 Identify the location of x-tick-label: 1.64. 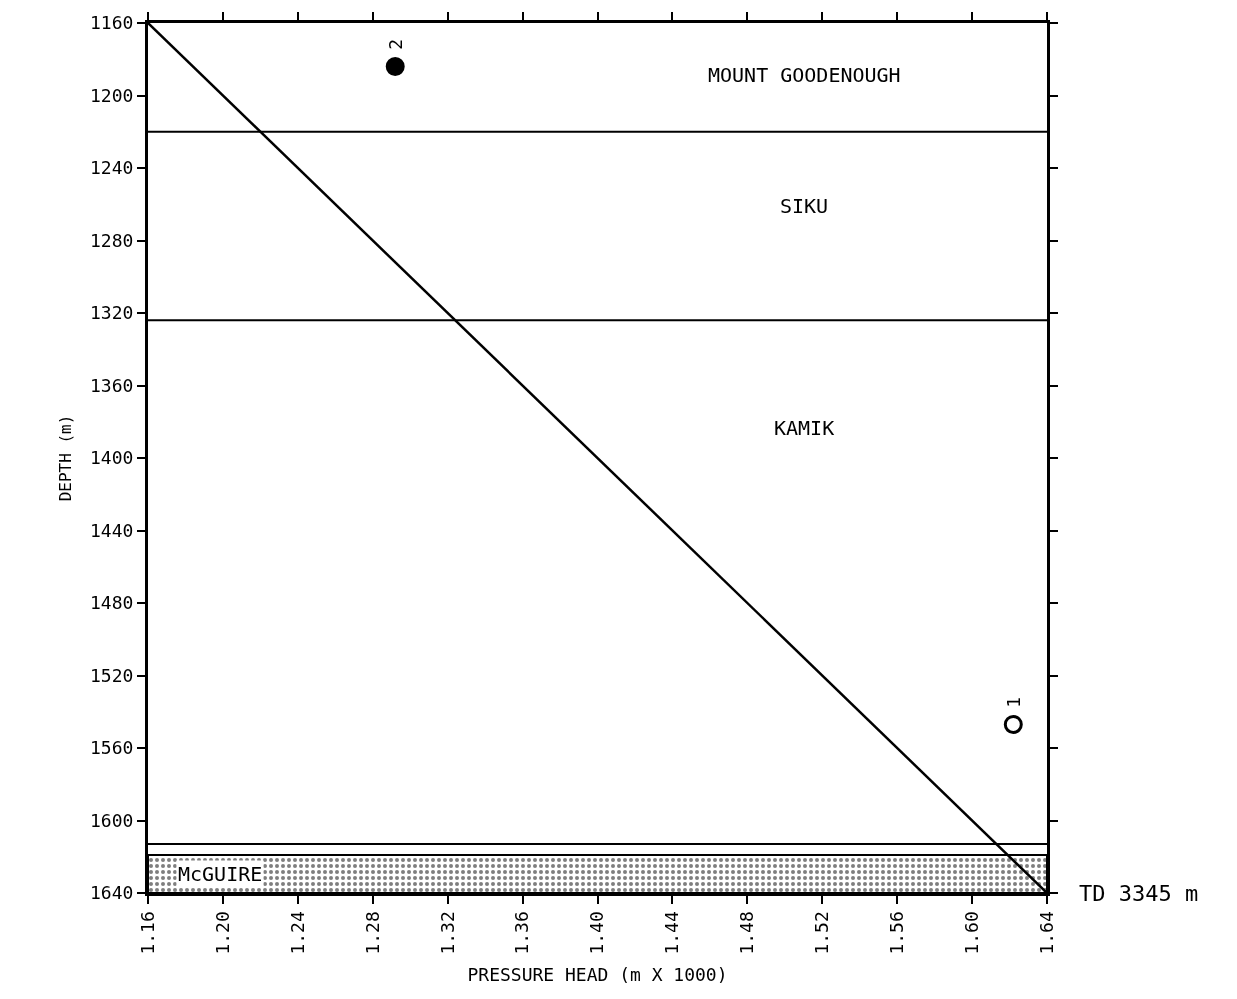
(1046, 933).